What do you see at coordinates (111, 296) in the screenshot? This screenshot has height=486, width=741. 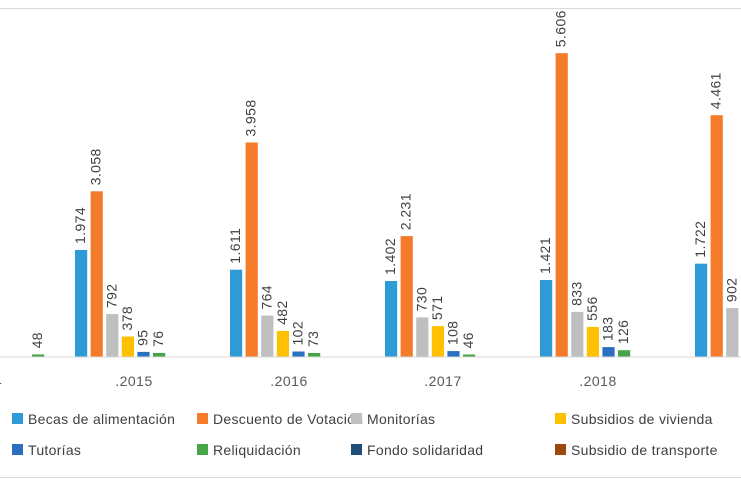 I see `data-label-monitorias-2015: 792` at bounding box center [111, 296].